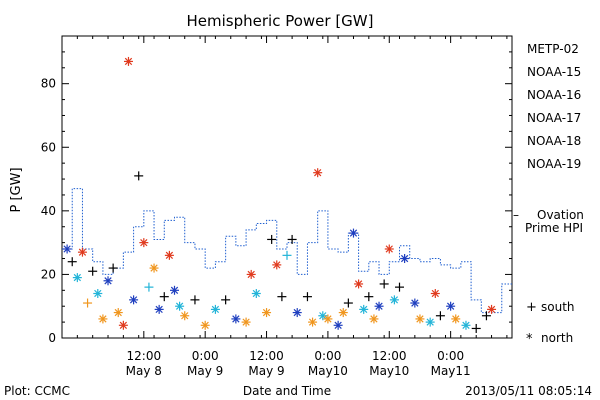 This screenshot has width=600, height=400. What do you see at coordinates (37, 391) in the screenshot?
I see `plot-credit: Plot: CCMC` at bounding box center [37, 391].